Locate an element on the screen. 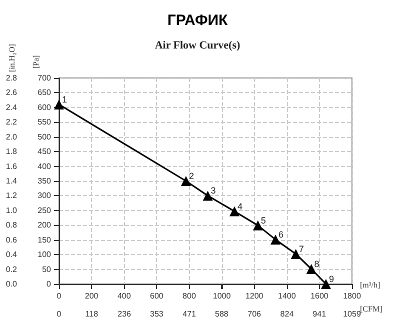 This screenshot has height=333, width=395. x2-tick-label: 236 is located at coordinates (125, 314).